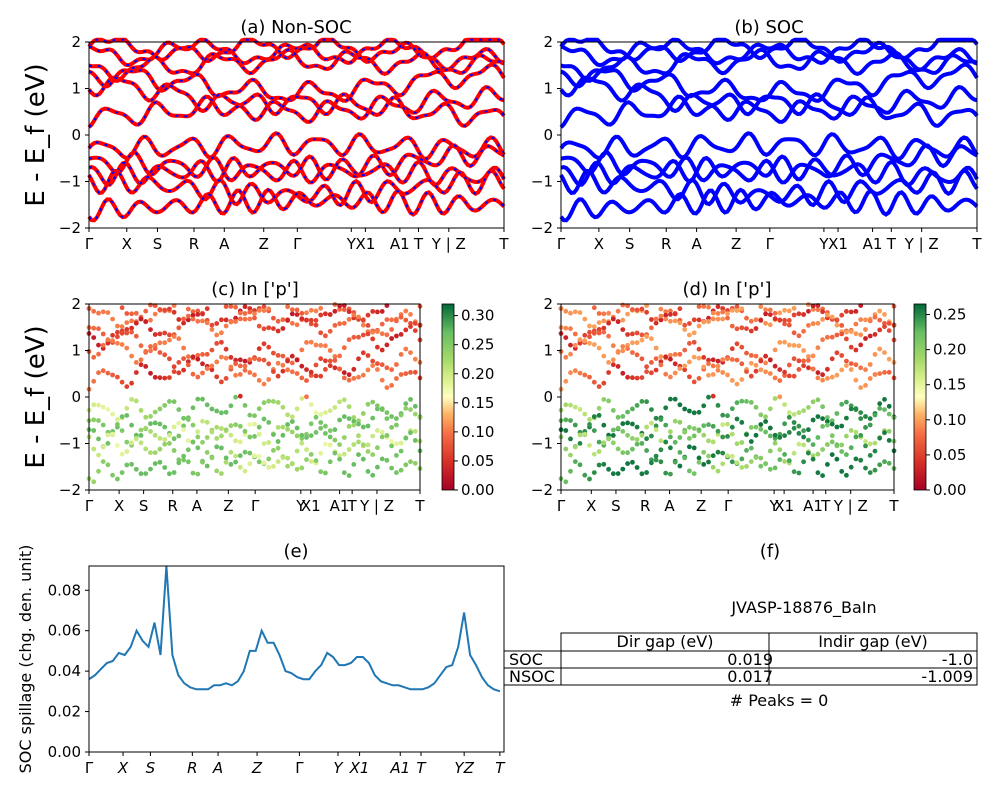  What do you see at coordinates (769, 146) in the screenshot?
I see `band-line` at bounding box center [769, 146].